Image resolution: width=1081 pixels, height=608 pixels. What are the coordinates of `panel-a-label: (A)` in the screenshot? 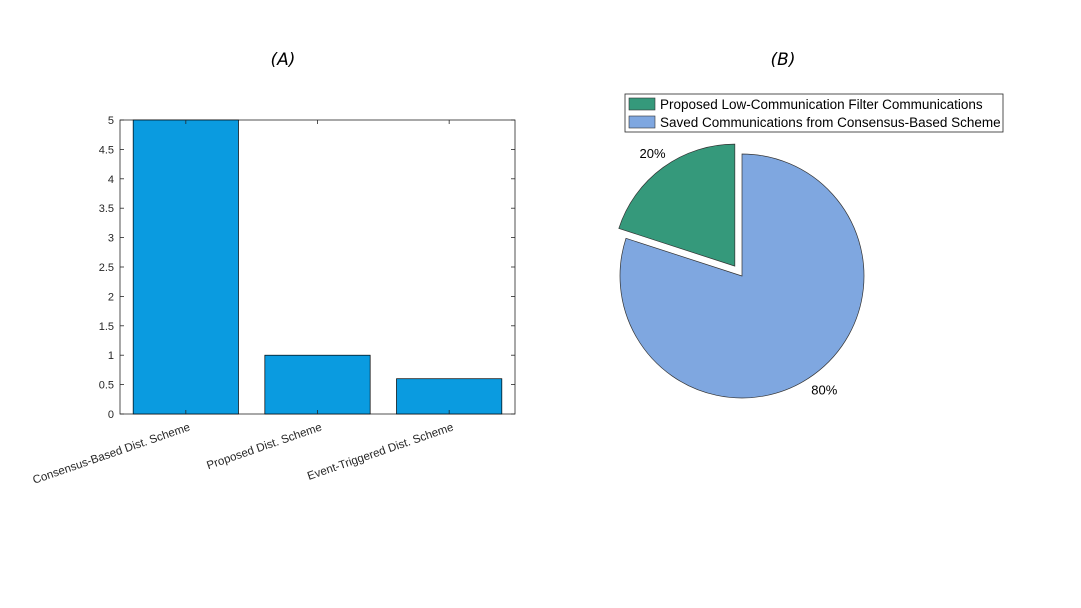 It's located at (283, 60).